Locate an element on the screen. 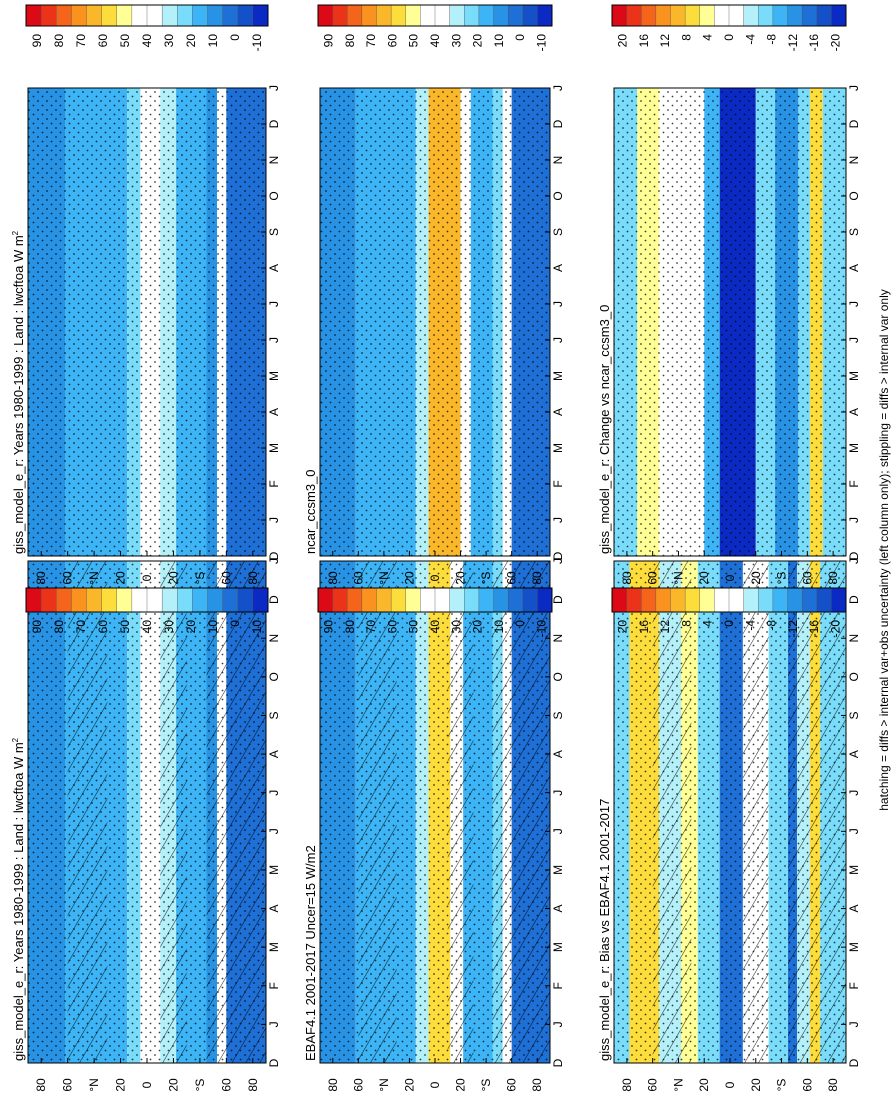 This screenshot has width=895, height=1100. colorbar-label: -12 is located at coordinates (793, 43).